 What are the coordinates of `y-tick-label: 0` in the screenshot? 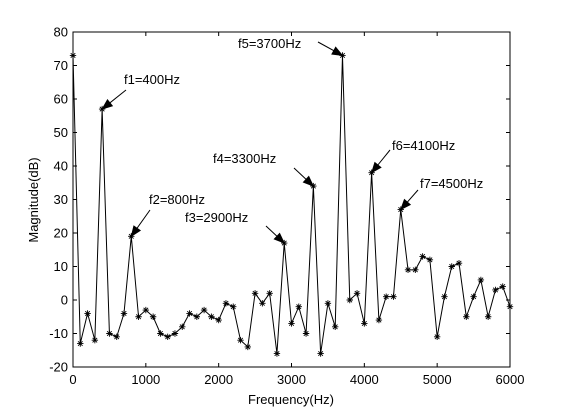 It's located at (64, 300).